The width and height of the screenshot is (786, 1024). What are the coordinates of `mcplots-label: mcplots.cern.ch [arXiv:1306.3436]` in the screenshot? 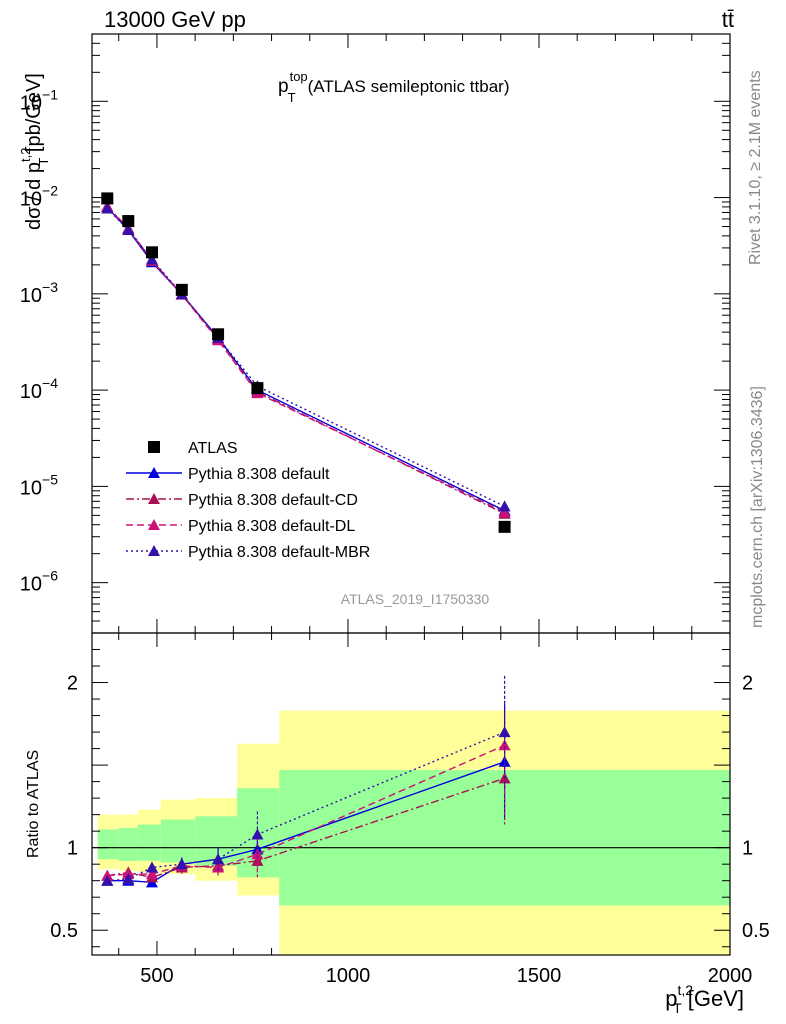 It's located at (757, 507).